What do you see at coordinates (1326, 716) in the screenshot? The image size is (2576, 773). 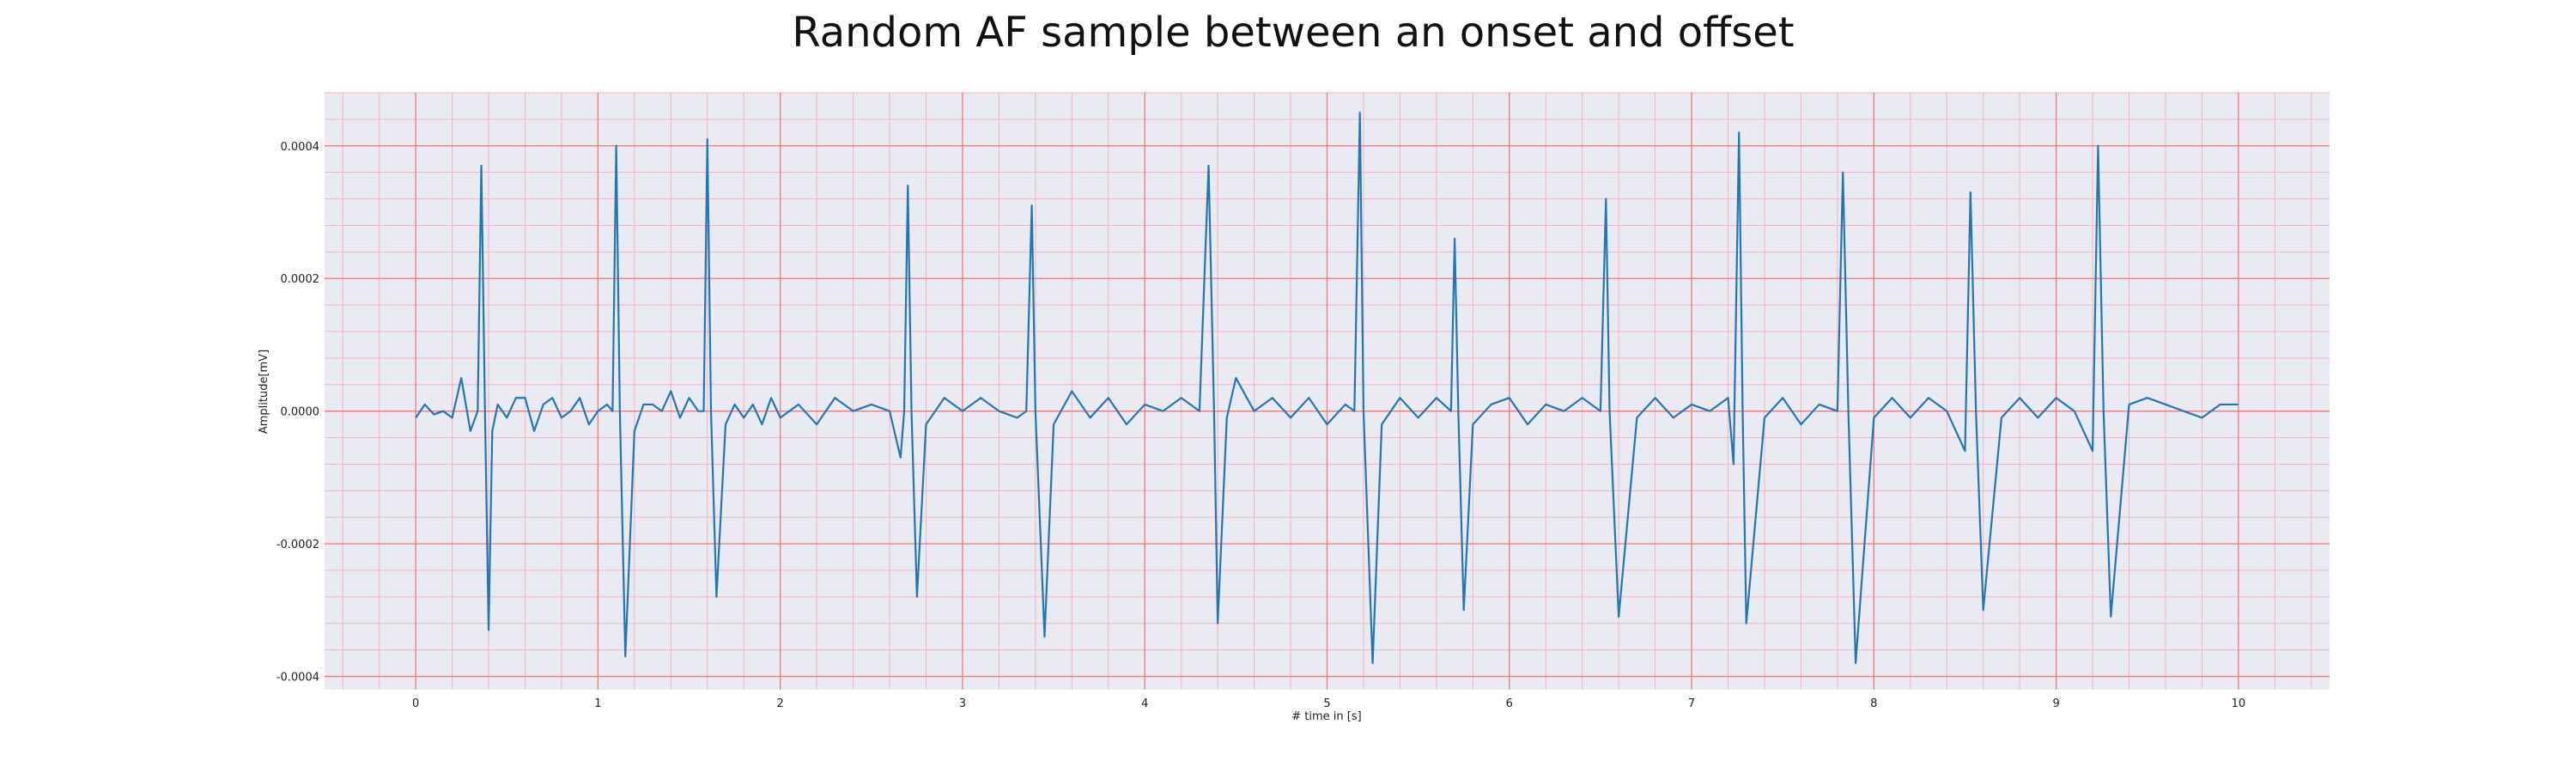 I see `x-axis-label: # time in [s]` at bounding box center [1326, 716].